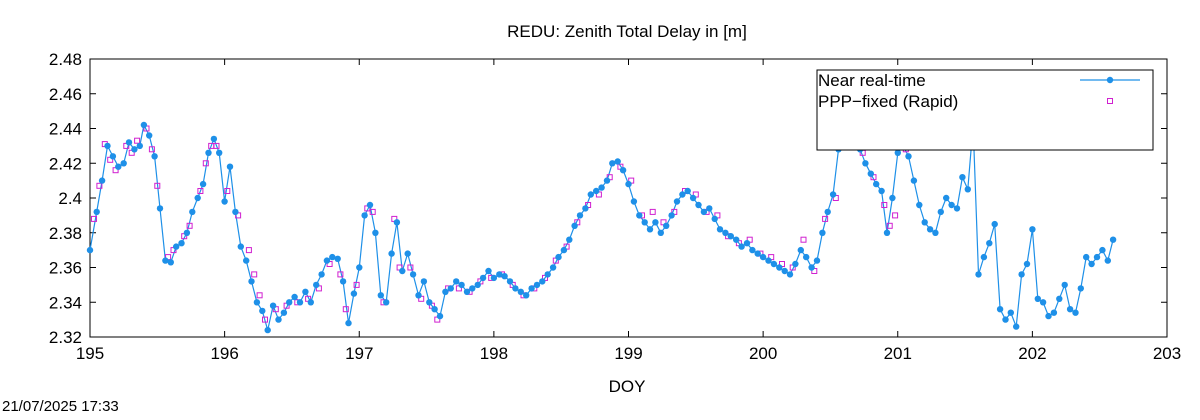  What do you see at coordinates (888, 101) in the screenshot?
I see `legend-label-ppp-fixed: PPP−fixed (Rapid)` at bounding box center [888, 101].